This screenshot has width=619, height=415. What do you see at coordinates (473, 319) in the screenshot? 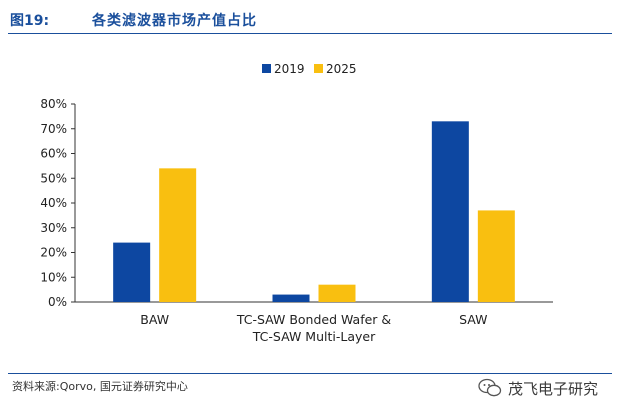
I see `category-label: SAW` at bounding box center [473, 319].